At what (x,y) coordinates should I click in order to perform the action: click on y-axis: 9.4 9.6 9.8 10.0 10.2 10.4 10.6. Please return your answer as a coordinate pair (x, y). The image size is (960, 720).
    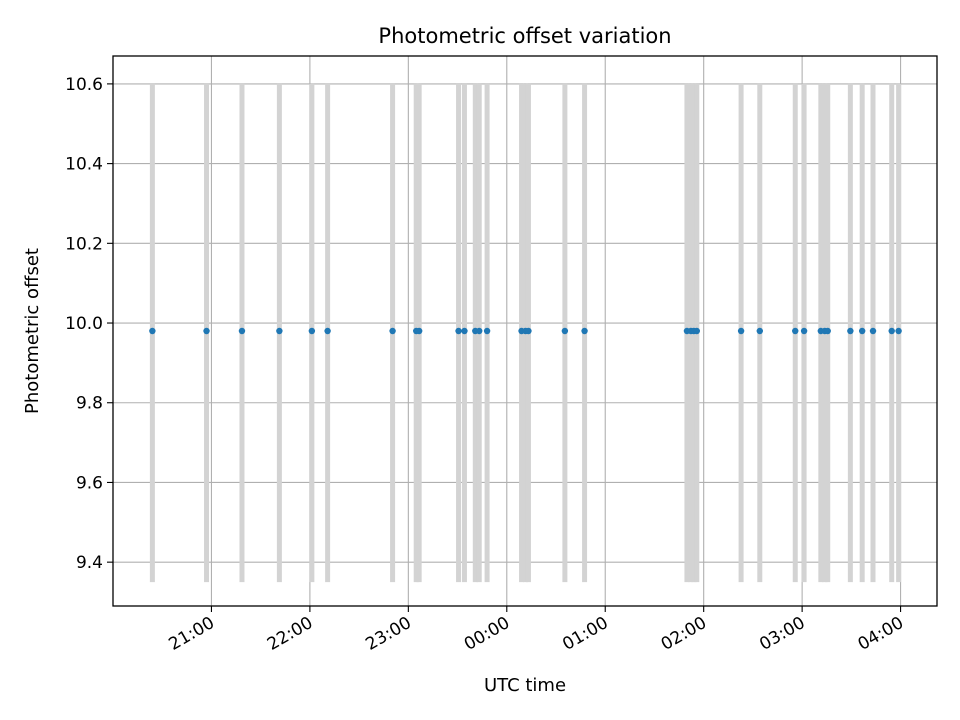
    Looking at the image, I should click on (89, 324).